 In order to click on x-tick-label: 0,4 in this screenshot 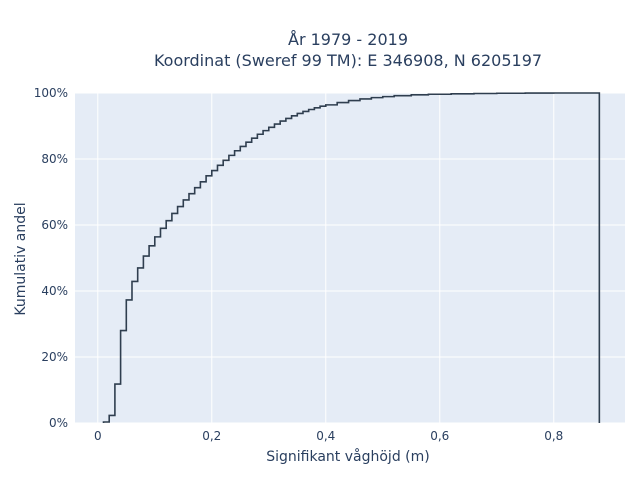, I will do `click(325, 436)`.